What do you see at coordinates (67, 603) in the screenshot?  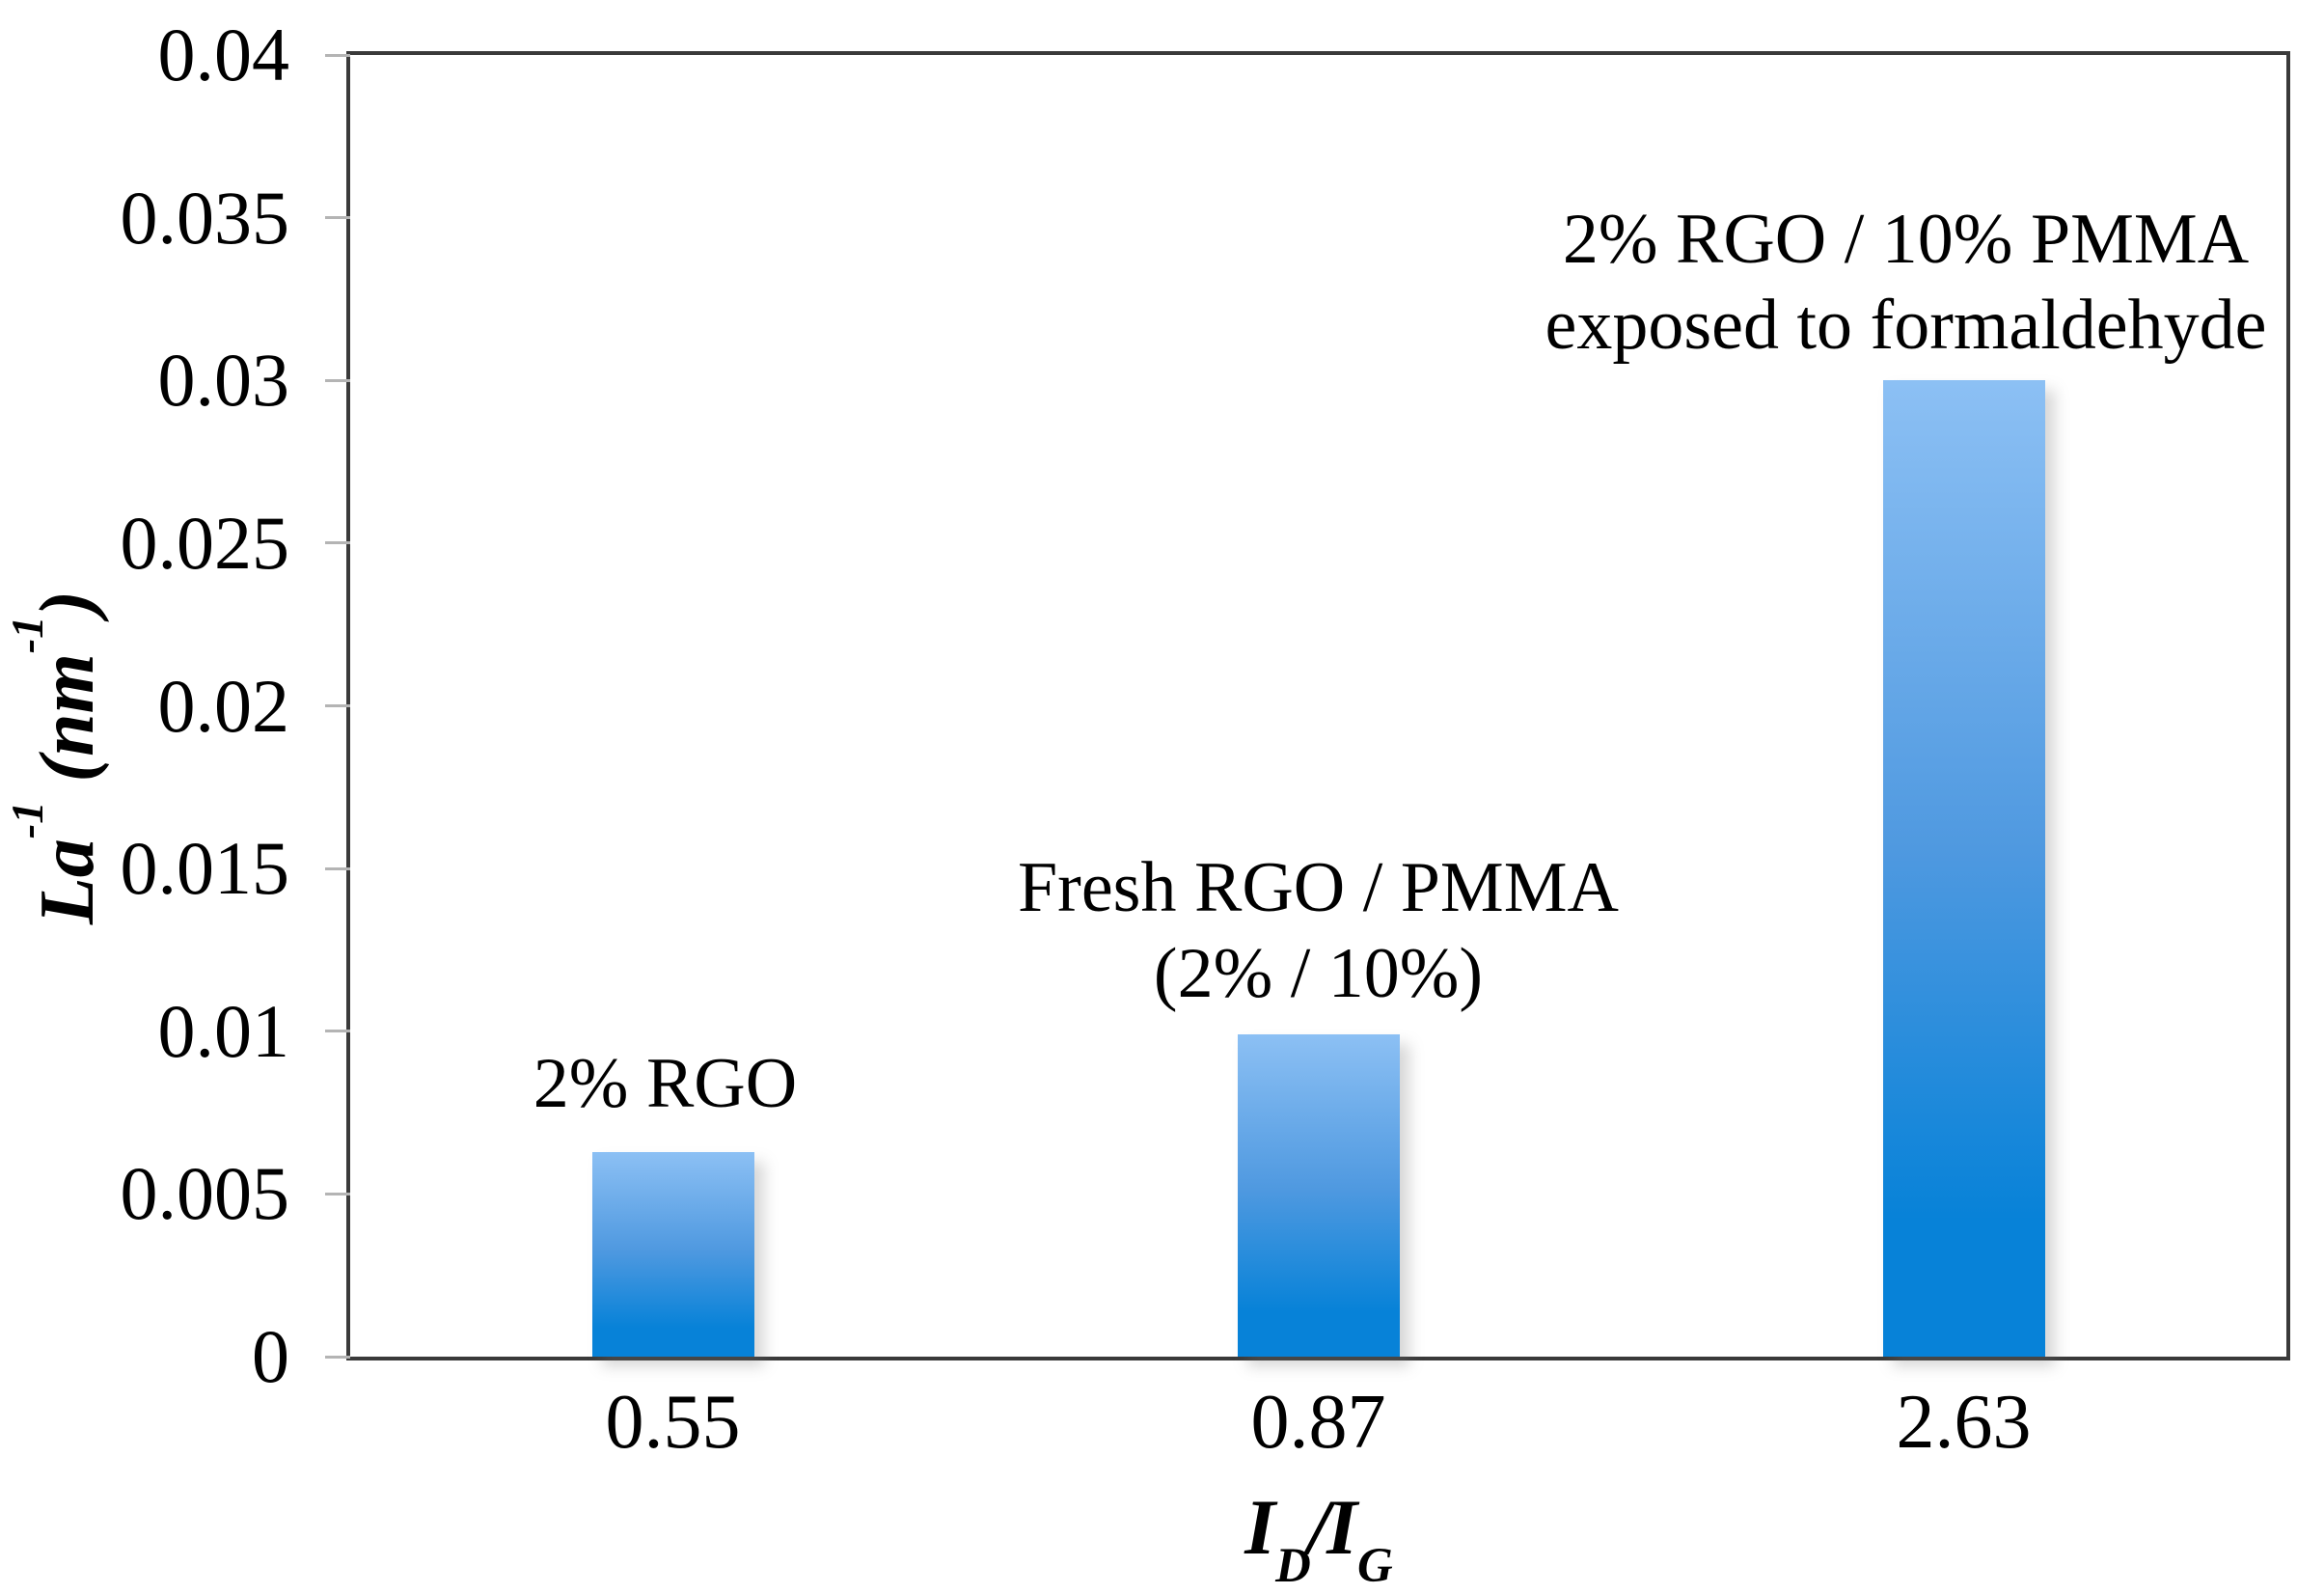 I see `y-axis-title-text: )` at bounding box center [67, 603].